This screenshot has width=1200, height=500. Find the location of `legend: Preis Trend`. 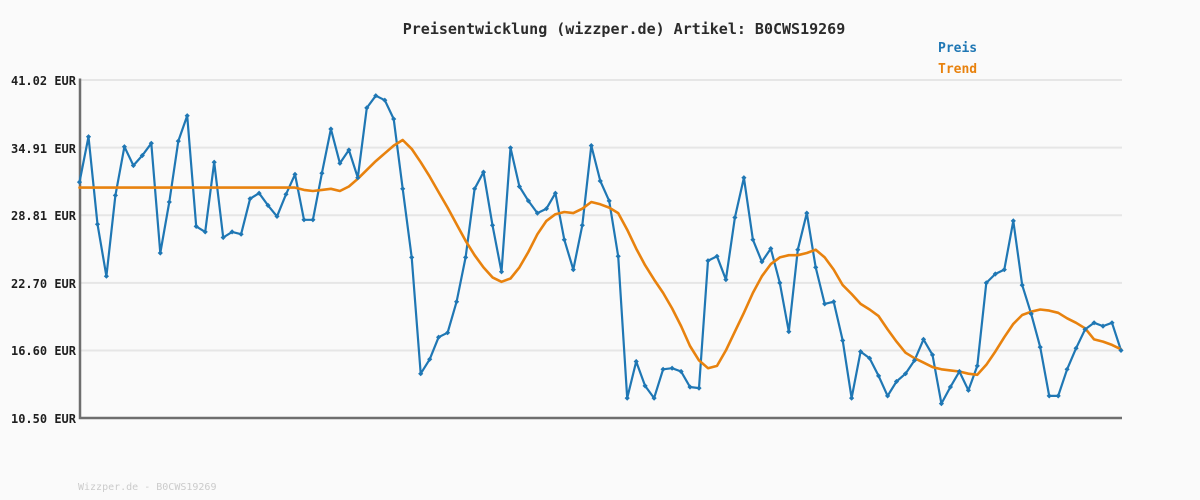

legend: Preis Trend is located at coordinates (957, 59).